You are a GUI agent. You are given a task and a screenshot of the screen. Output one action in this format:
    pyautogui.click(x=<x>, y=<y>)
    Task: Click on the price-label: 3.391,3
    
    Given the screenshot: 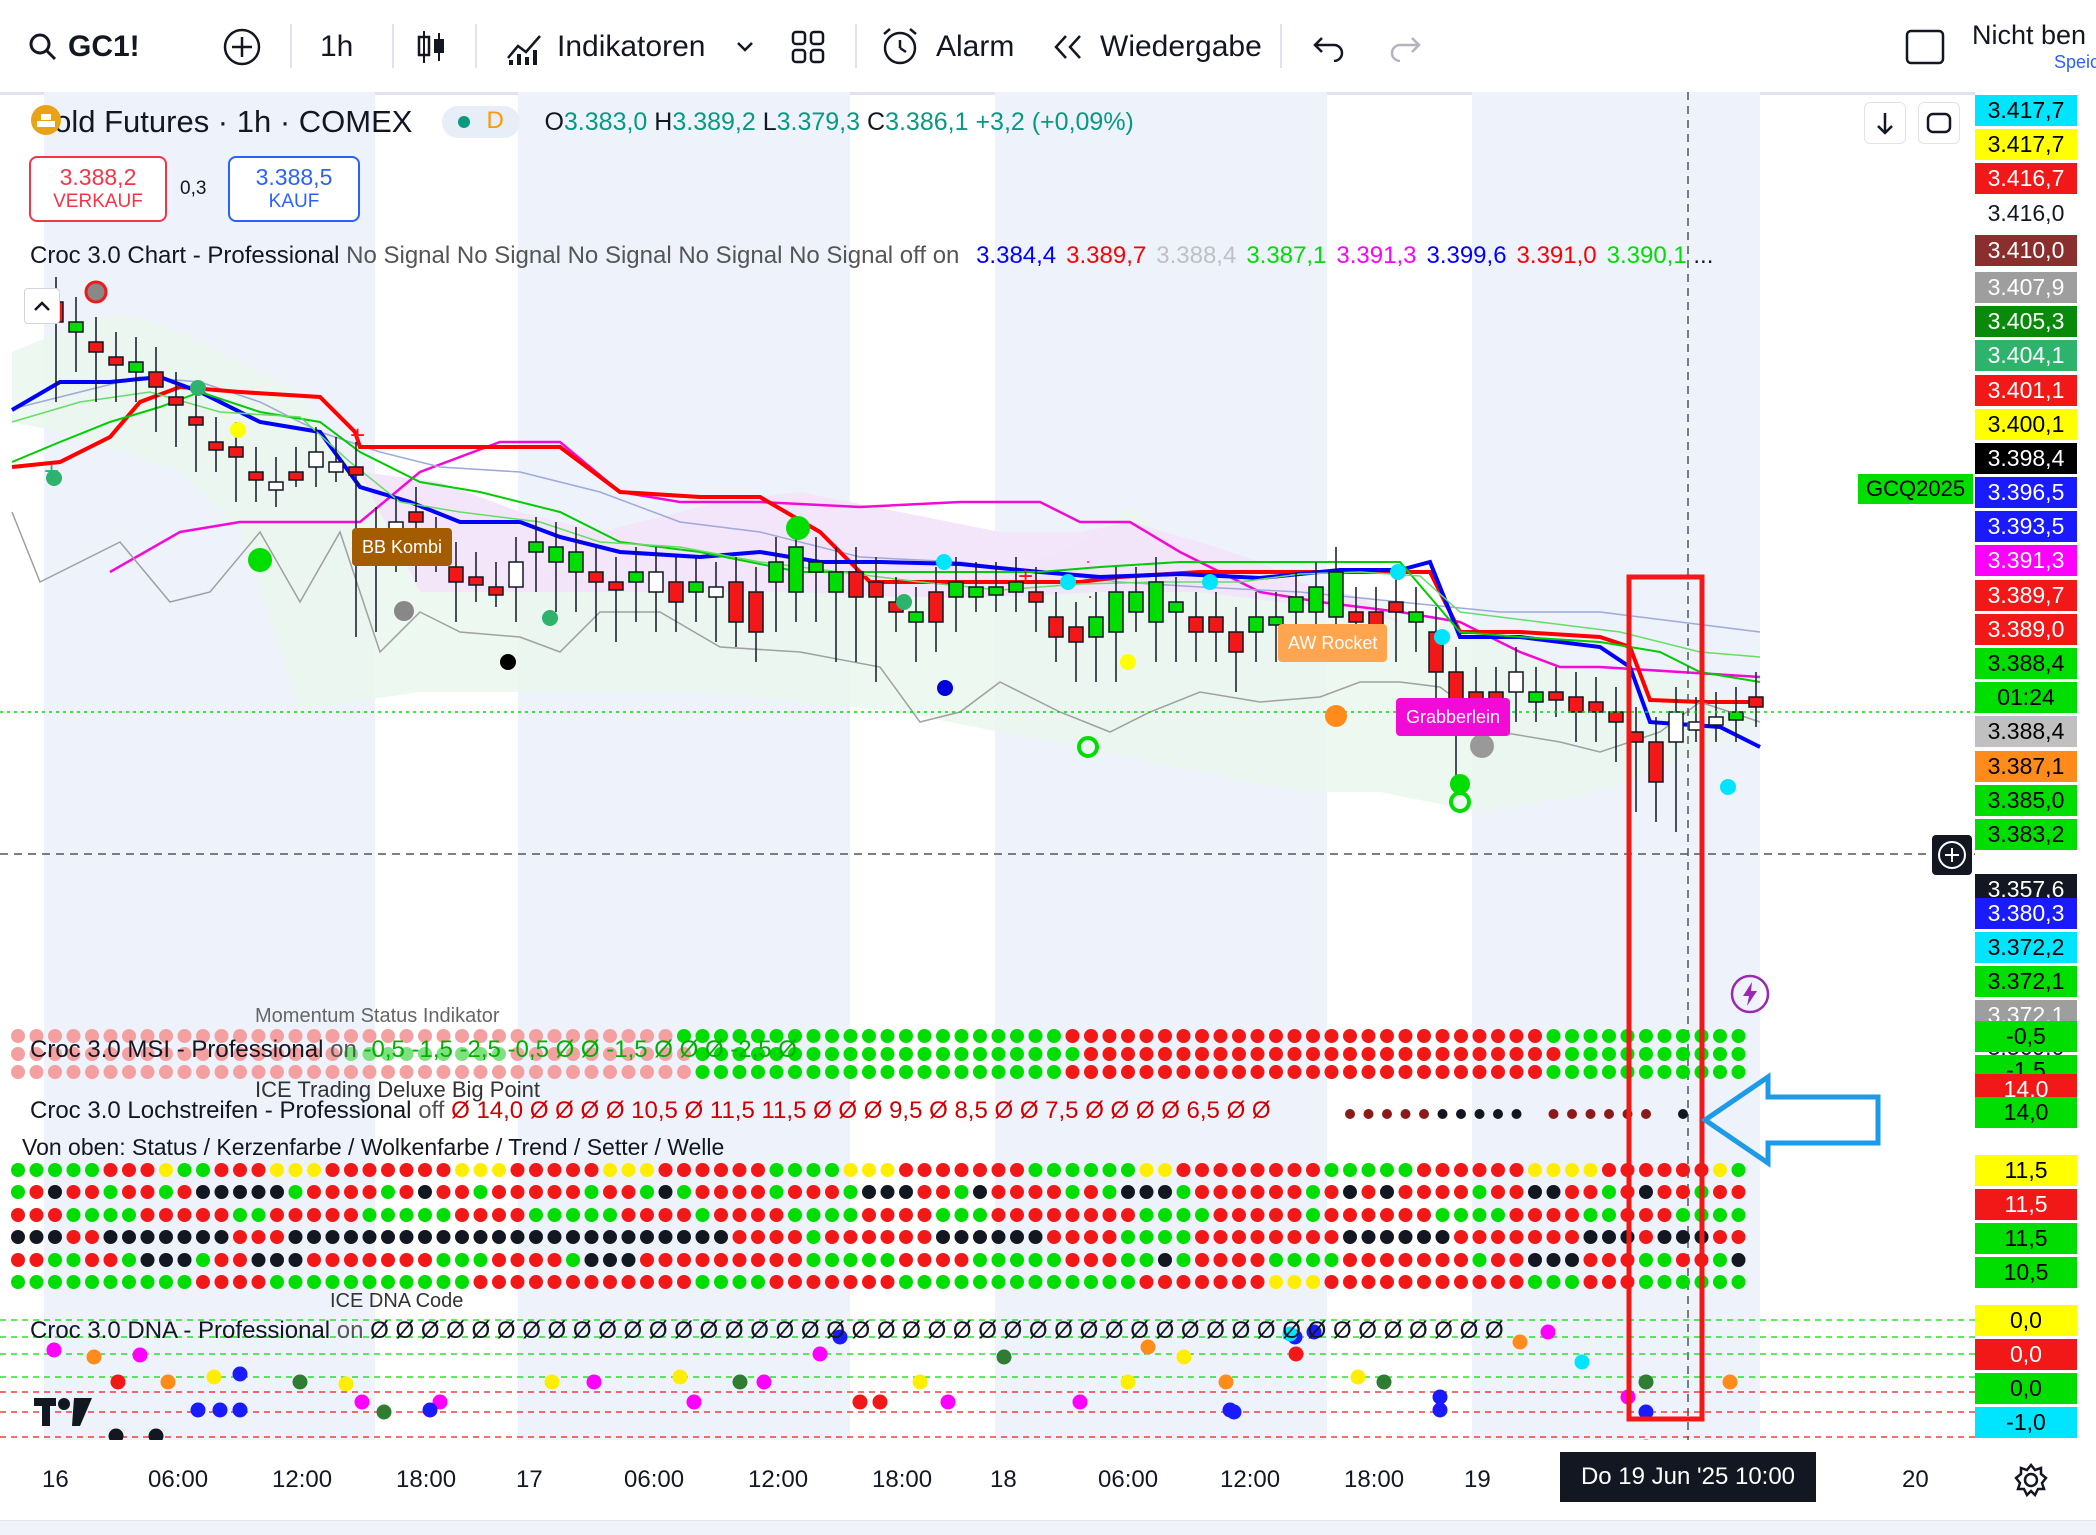 What is the action you would take?
    pyautogui.click(x=2026, y=560)
    